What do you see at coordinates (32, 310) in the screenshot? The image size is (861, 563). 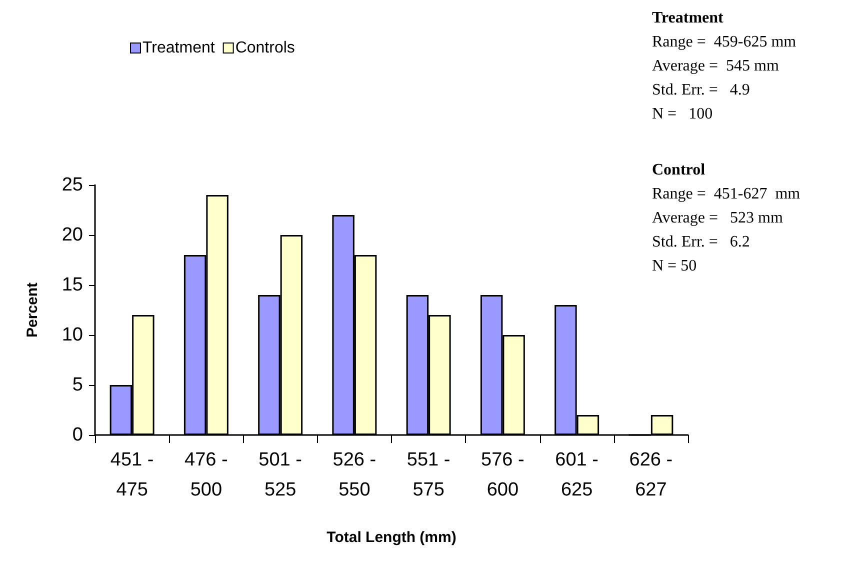 I see `y-axis-title: Percent` at bounding box center [32, 310].